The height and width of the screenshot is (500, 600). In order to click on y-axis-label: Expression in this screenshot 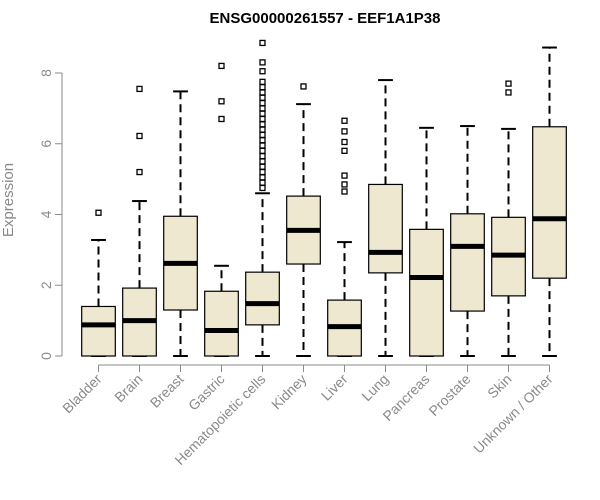, I will do `click(8, 200)`.